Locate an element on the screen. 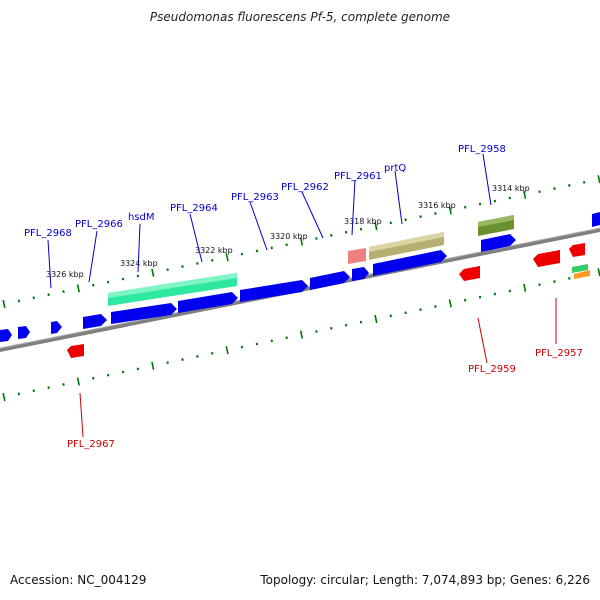 The width and height of the screenshot is (600, 600). gene-label-PFL_2958: PFL_2958 is located at coordinates (482, 149).